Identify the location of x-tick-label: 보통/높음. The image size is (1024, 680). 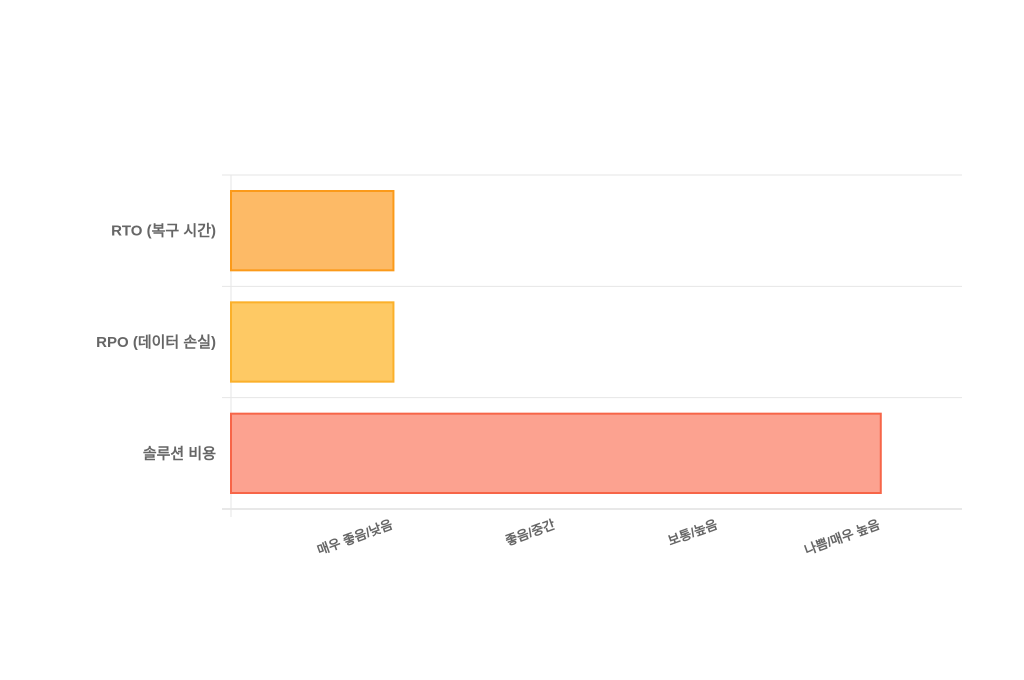
(693, 533).